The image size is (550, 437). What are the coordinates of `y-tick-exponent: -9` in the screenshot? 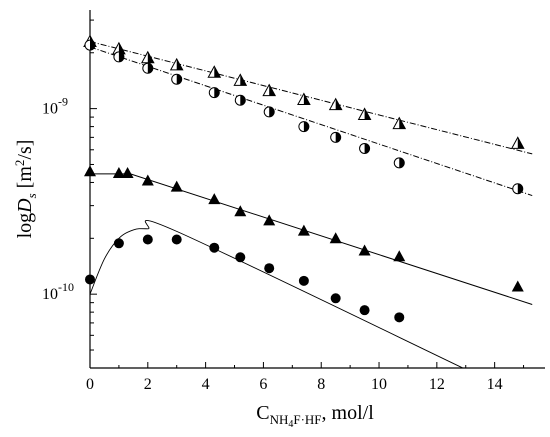 It's located at (63, 102).